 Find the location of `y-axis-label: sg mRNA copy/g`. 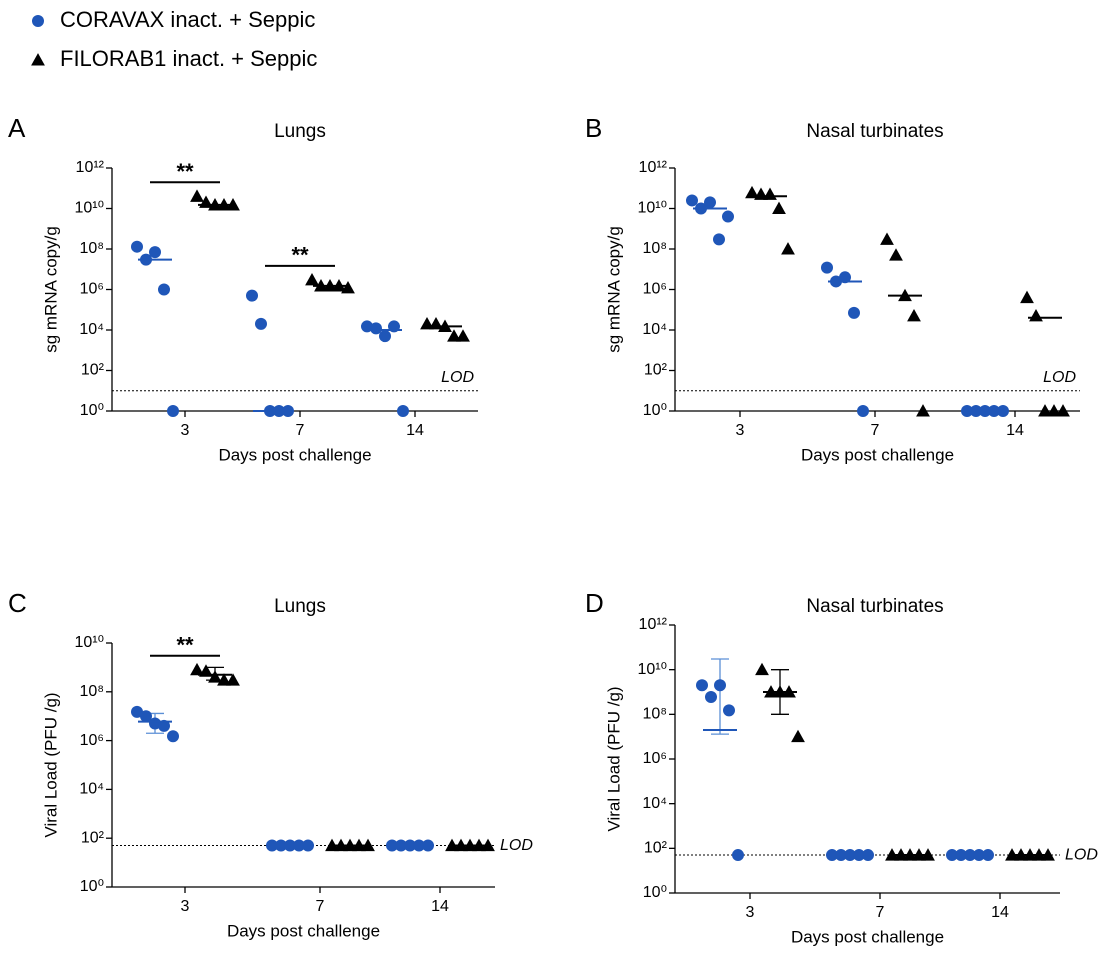

y-axis-label: sg mRNA copy/g is located at coordinates (613, 289).